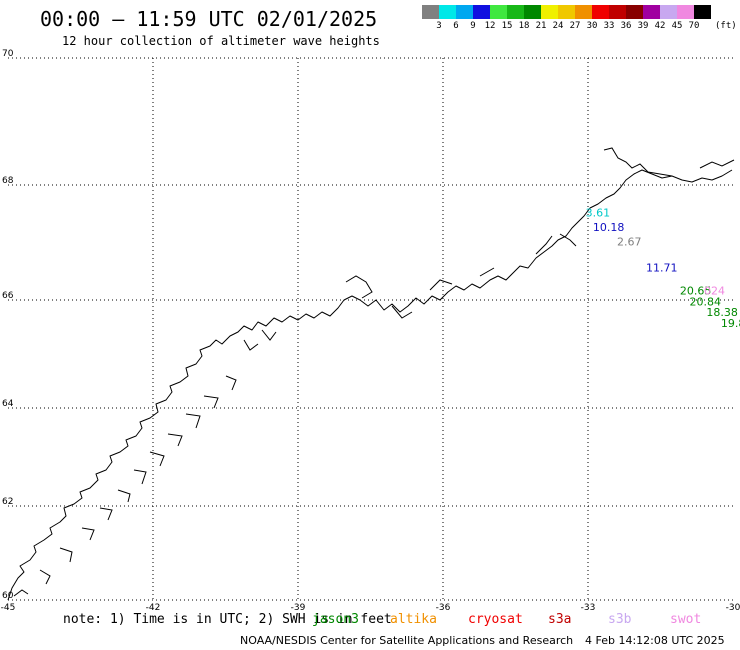  I want to click on lon-tick-label: -39, so click(298, 606).